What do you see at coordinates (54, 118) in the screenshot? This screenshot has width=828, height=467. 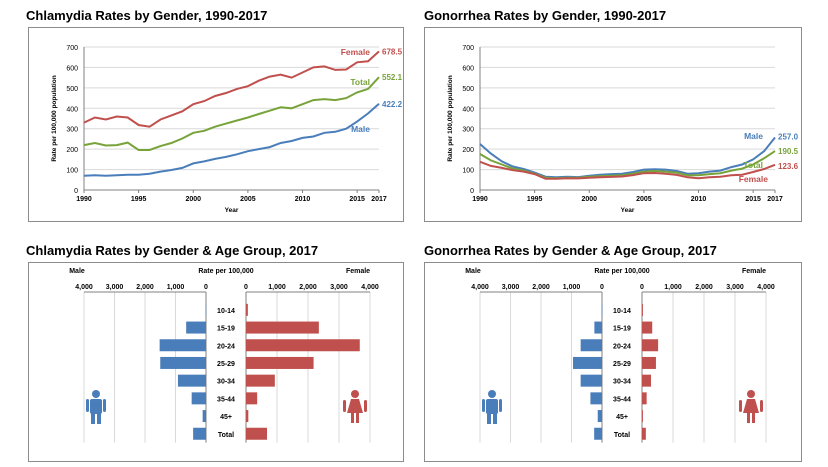 I see `y-axis-label: Rate per 100,000 population` at bounding box center [54, 118].